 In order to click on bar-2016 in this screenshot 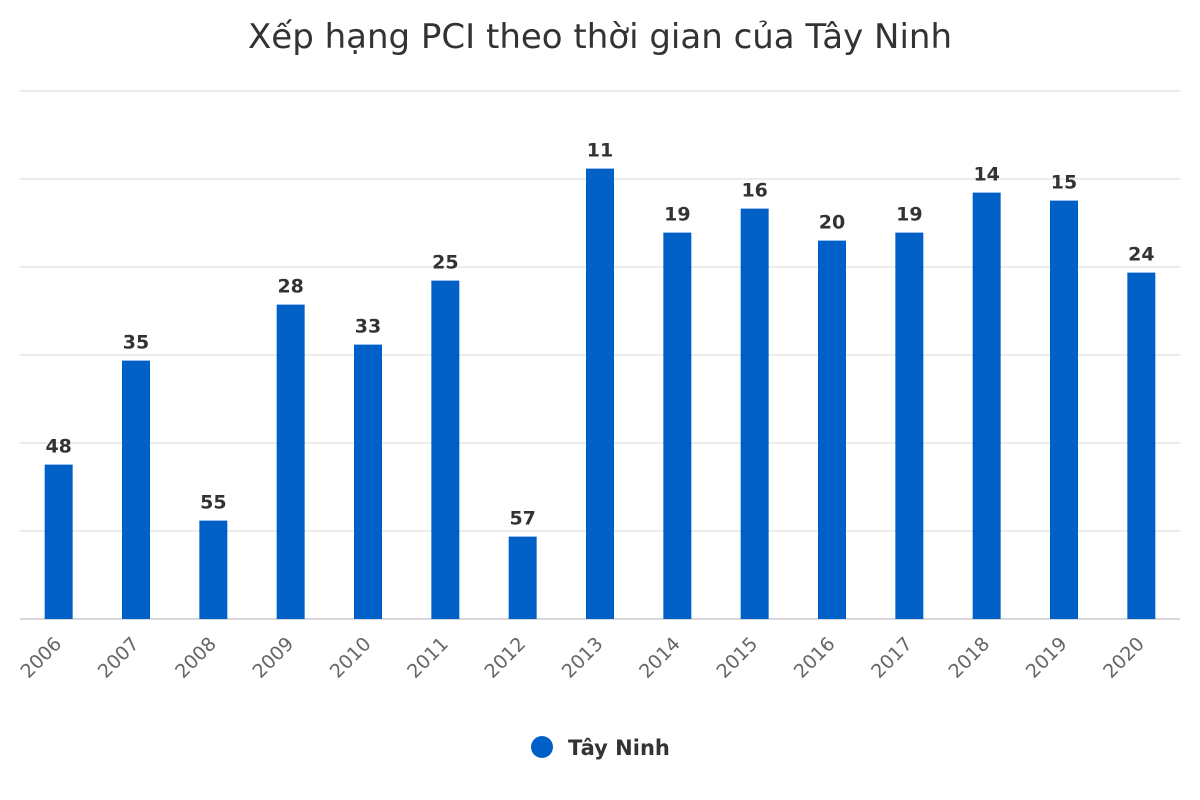, I will do `click(832, 429)`.